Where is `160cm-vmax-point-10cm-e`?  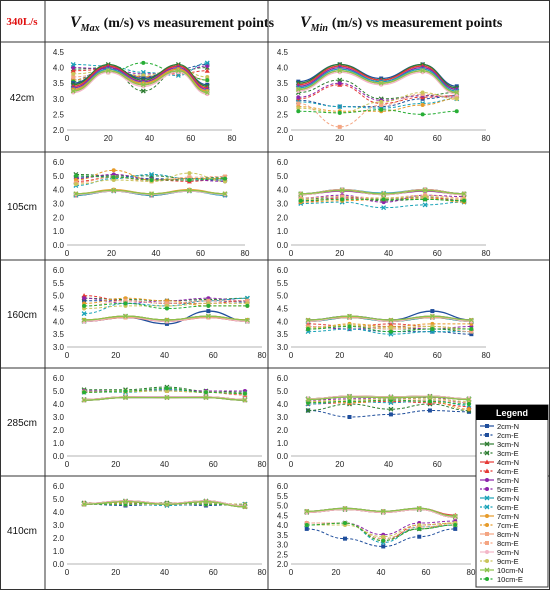
160cm-vmax-point-10cm-e is located at coordinates (247, 305).